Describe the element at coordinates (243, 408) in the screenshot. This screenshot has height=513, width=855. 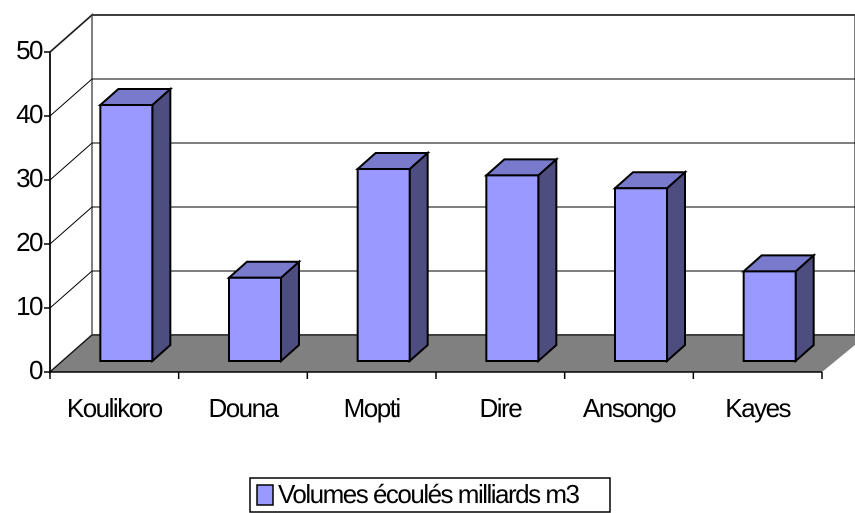
I see `x-tick-label: Douna` at that location.